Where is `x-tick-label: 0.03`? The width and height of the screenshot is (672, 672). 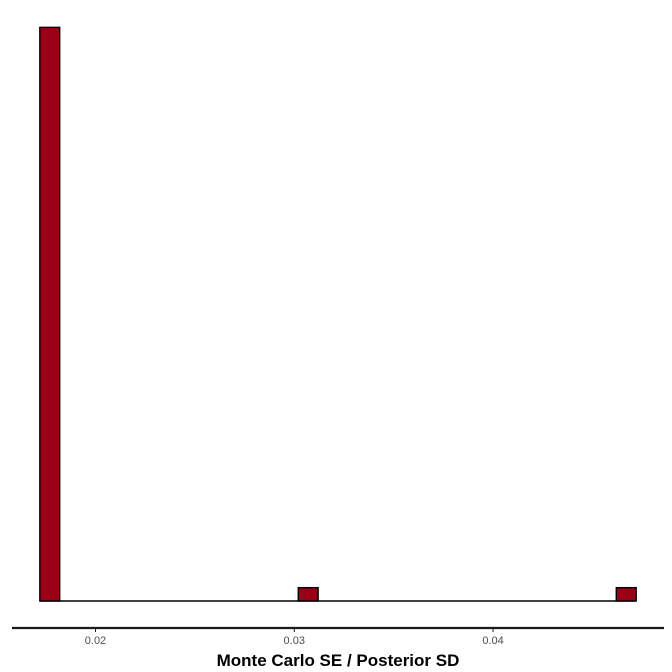
x-tick-label: 0.03 is located at coordinates (294, 641).